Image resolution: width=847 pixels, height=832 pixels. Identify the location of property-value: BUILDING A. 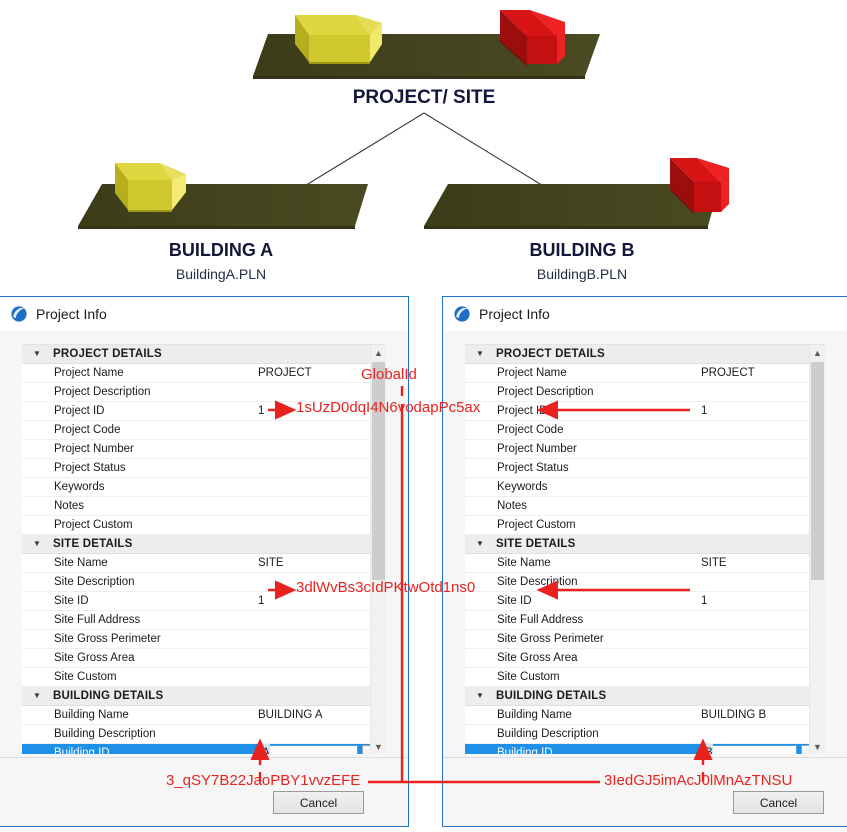
(290, 715).